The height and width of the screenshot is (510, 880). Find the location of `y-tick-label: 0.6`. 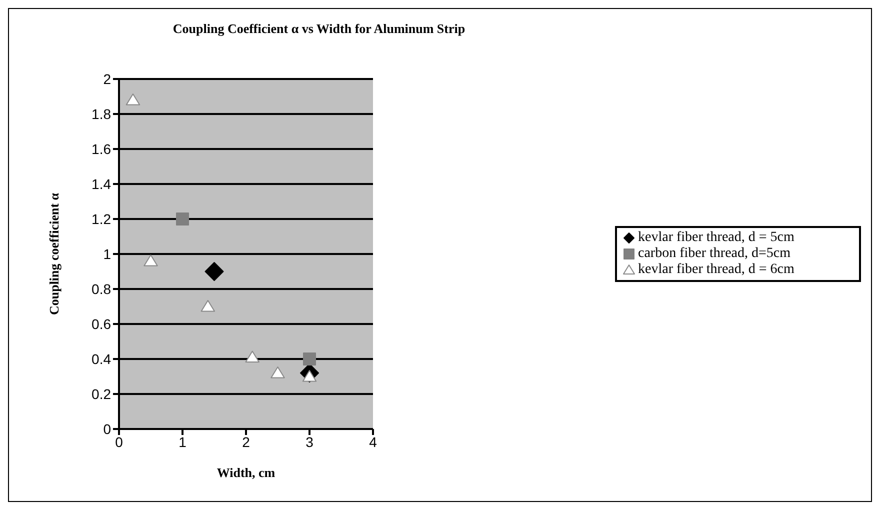

y-tick-label: 0.6 is located at coordinates (102, 324).